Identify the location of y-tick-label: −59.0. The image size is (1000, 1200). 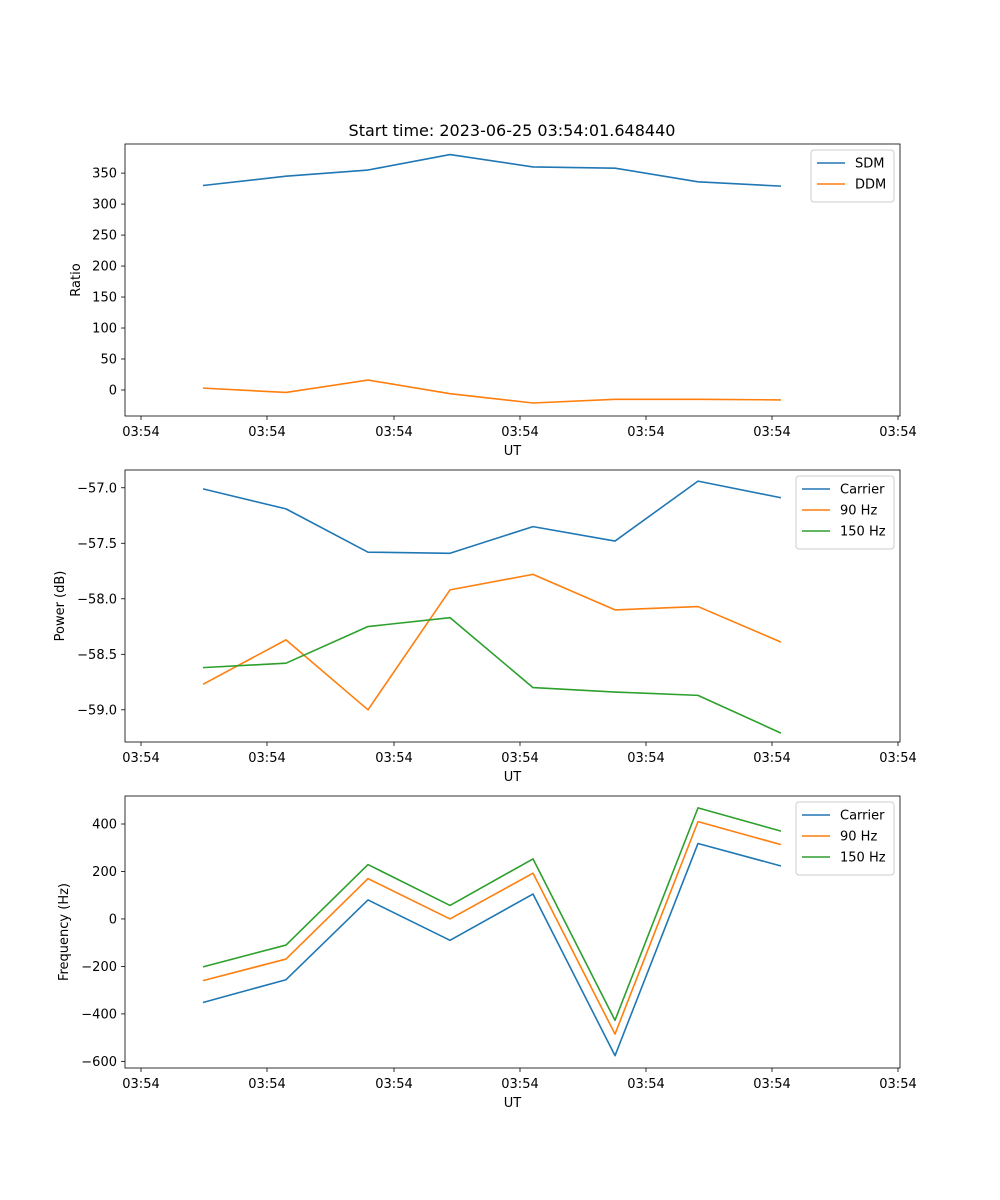
(97, 710).